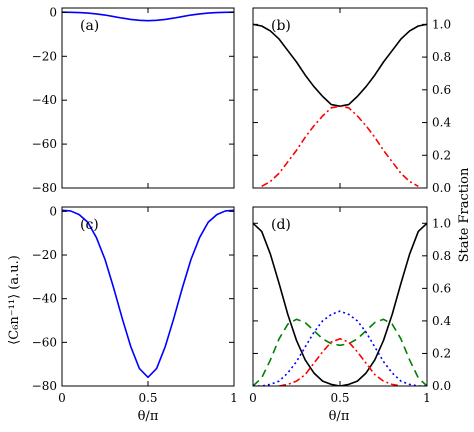 This screenshot has height=432, width=474. What do you see at coordinates (441, 123) in the screenshot?
I see `y-tick-label-b: 0.4` at bounding box center [441, 123].